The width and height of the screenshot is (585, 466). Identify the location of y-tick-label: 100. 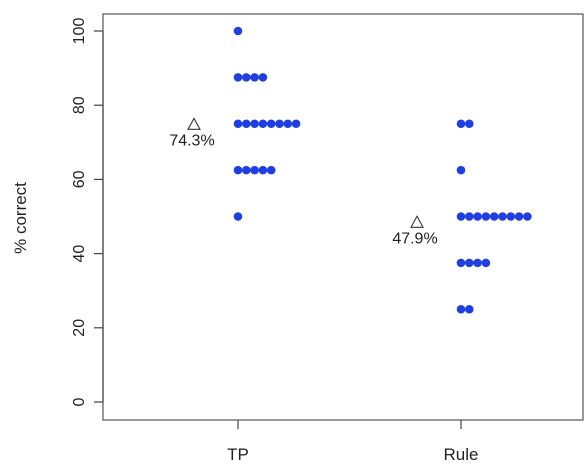
(79, 31).